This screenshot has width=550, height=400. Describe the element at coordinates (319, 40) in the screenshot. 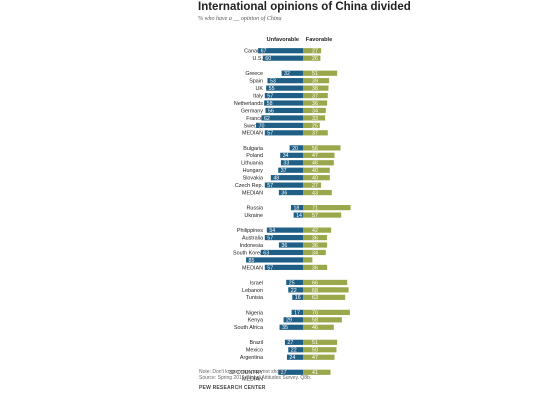

I see `series-header-favorable: Favorable` at that location.